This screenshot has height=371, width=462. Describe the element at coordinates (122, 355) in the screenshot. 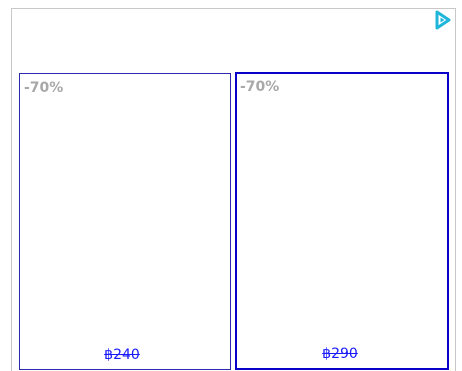

I see `original-price: ฿240` at that location.